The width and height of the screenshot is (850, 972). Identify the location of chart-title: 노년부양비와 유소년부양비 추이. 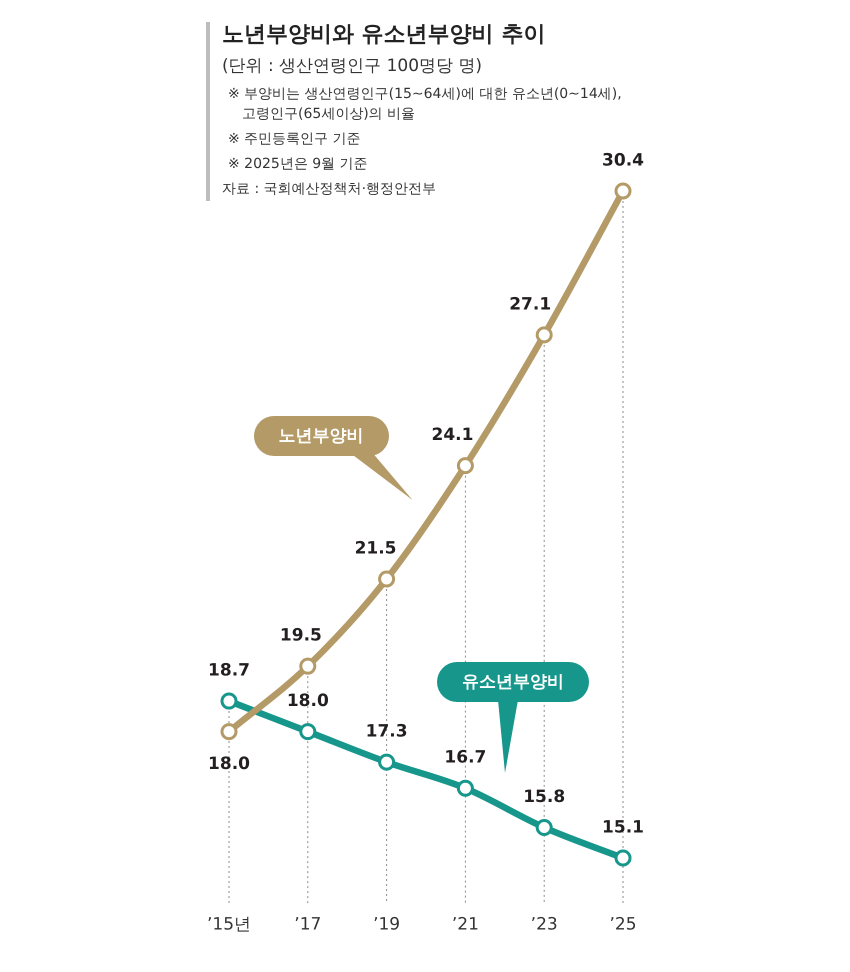
(384, 35).